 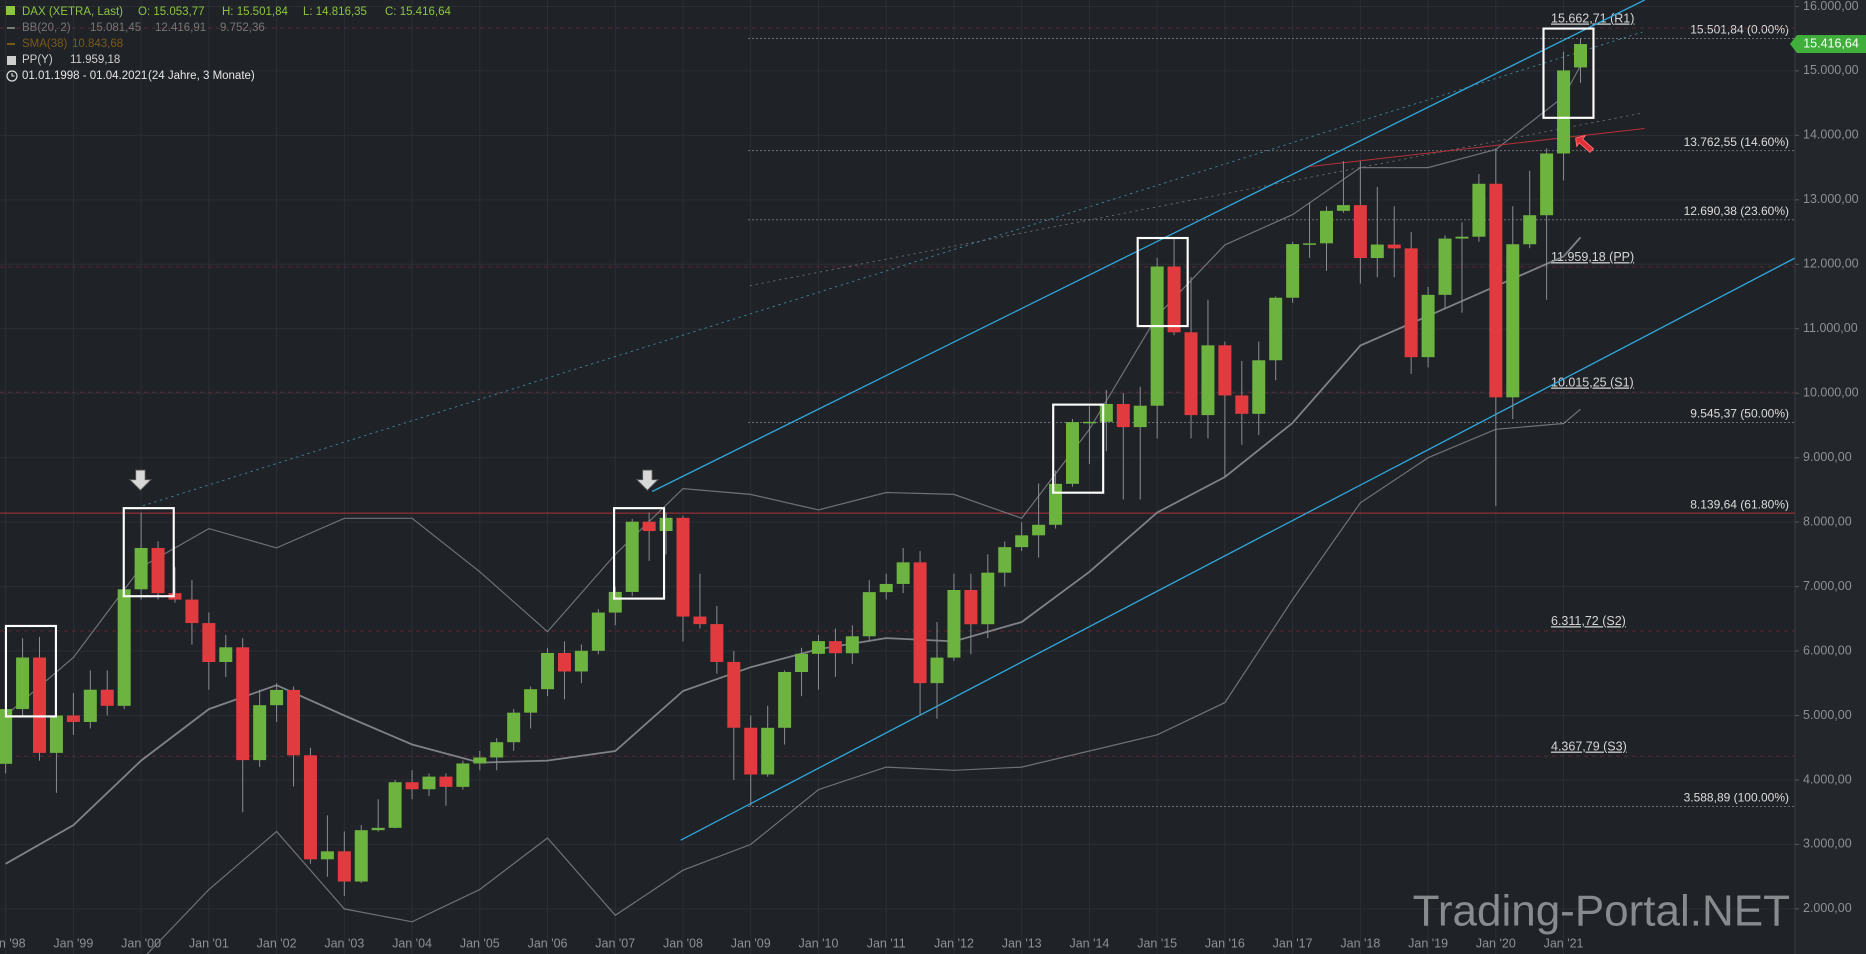 I want to click on x-tick-label: Jan '98, so click(x=13, y=943).